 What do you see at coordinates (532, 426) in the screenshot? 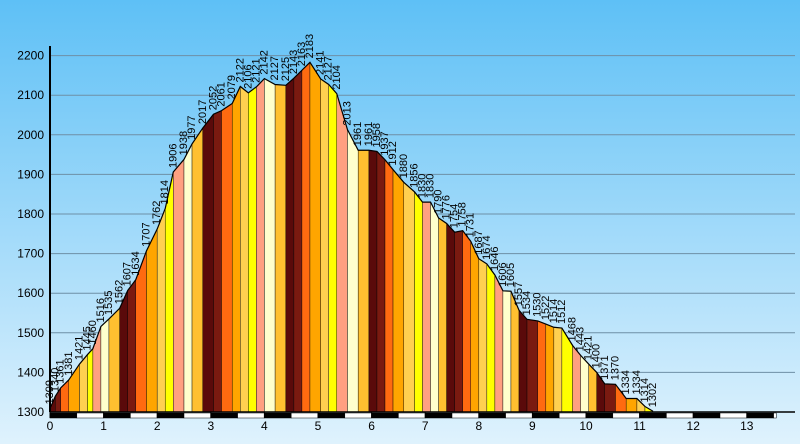
I see `x-tick-label: 9` at bounding box center [532, 426].